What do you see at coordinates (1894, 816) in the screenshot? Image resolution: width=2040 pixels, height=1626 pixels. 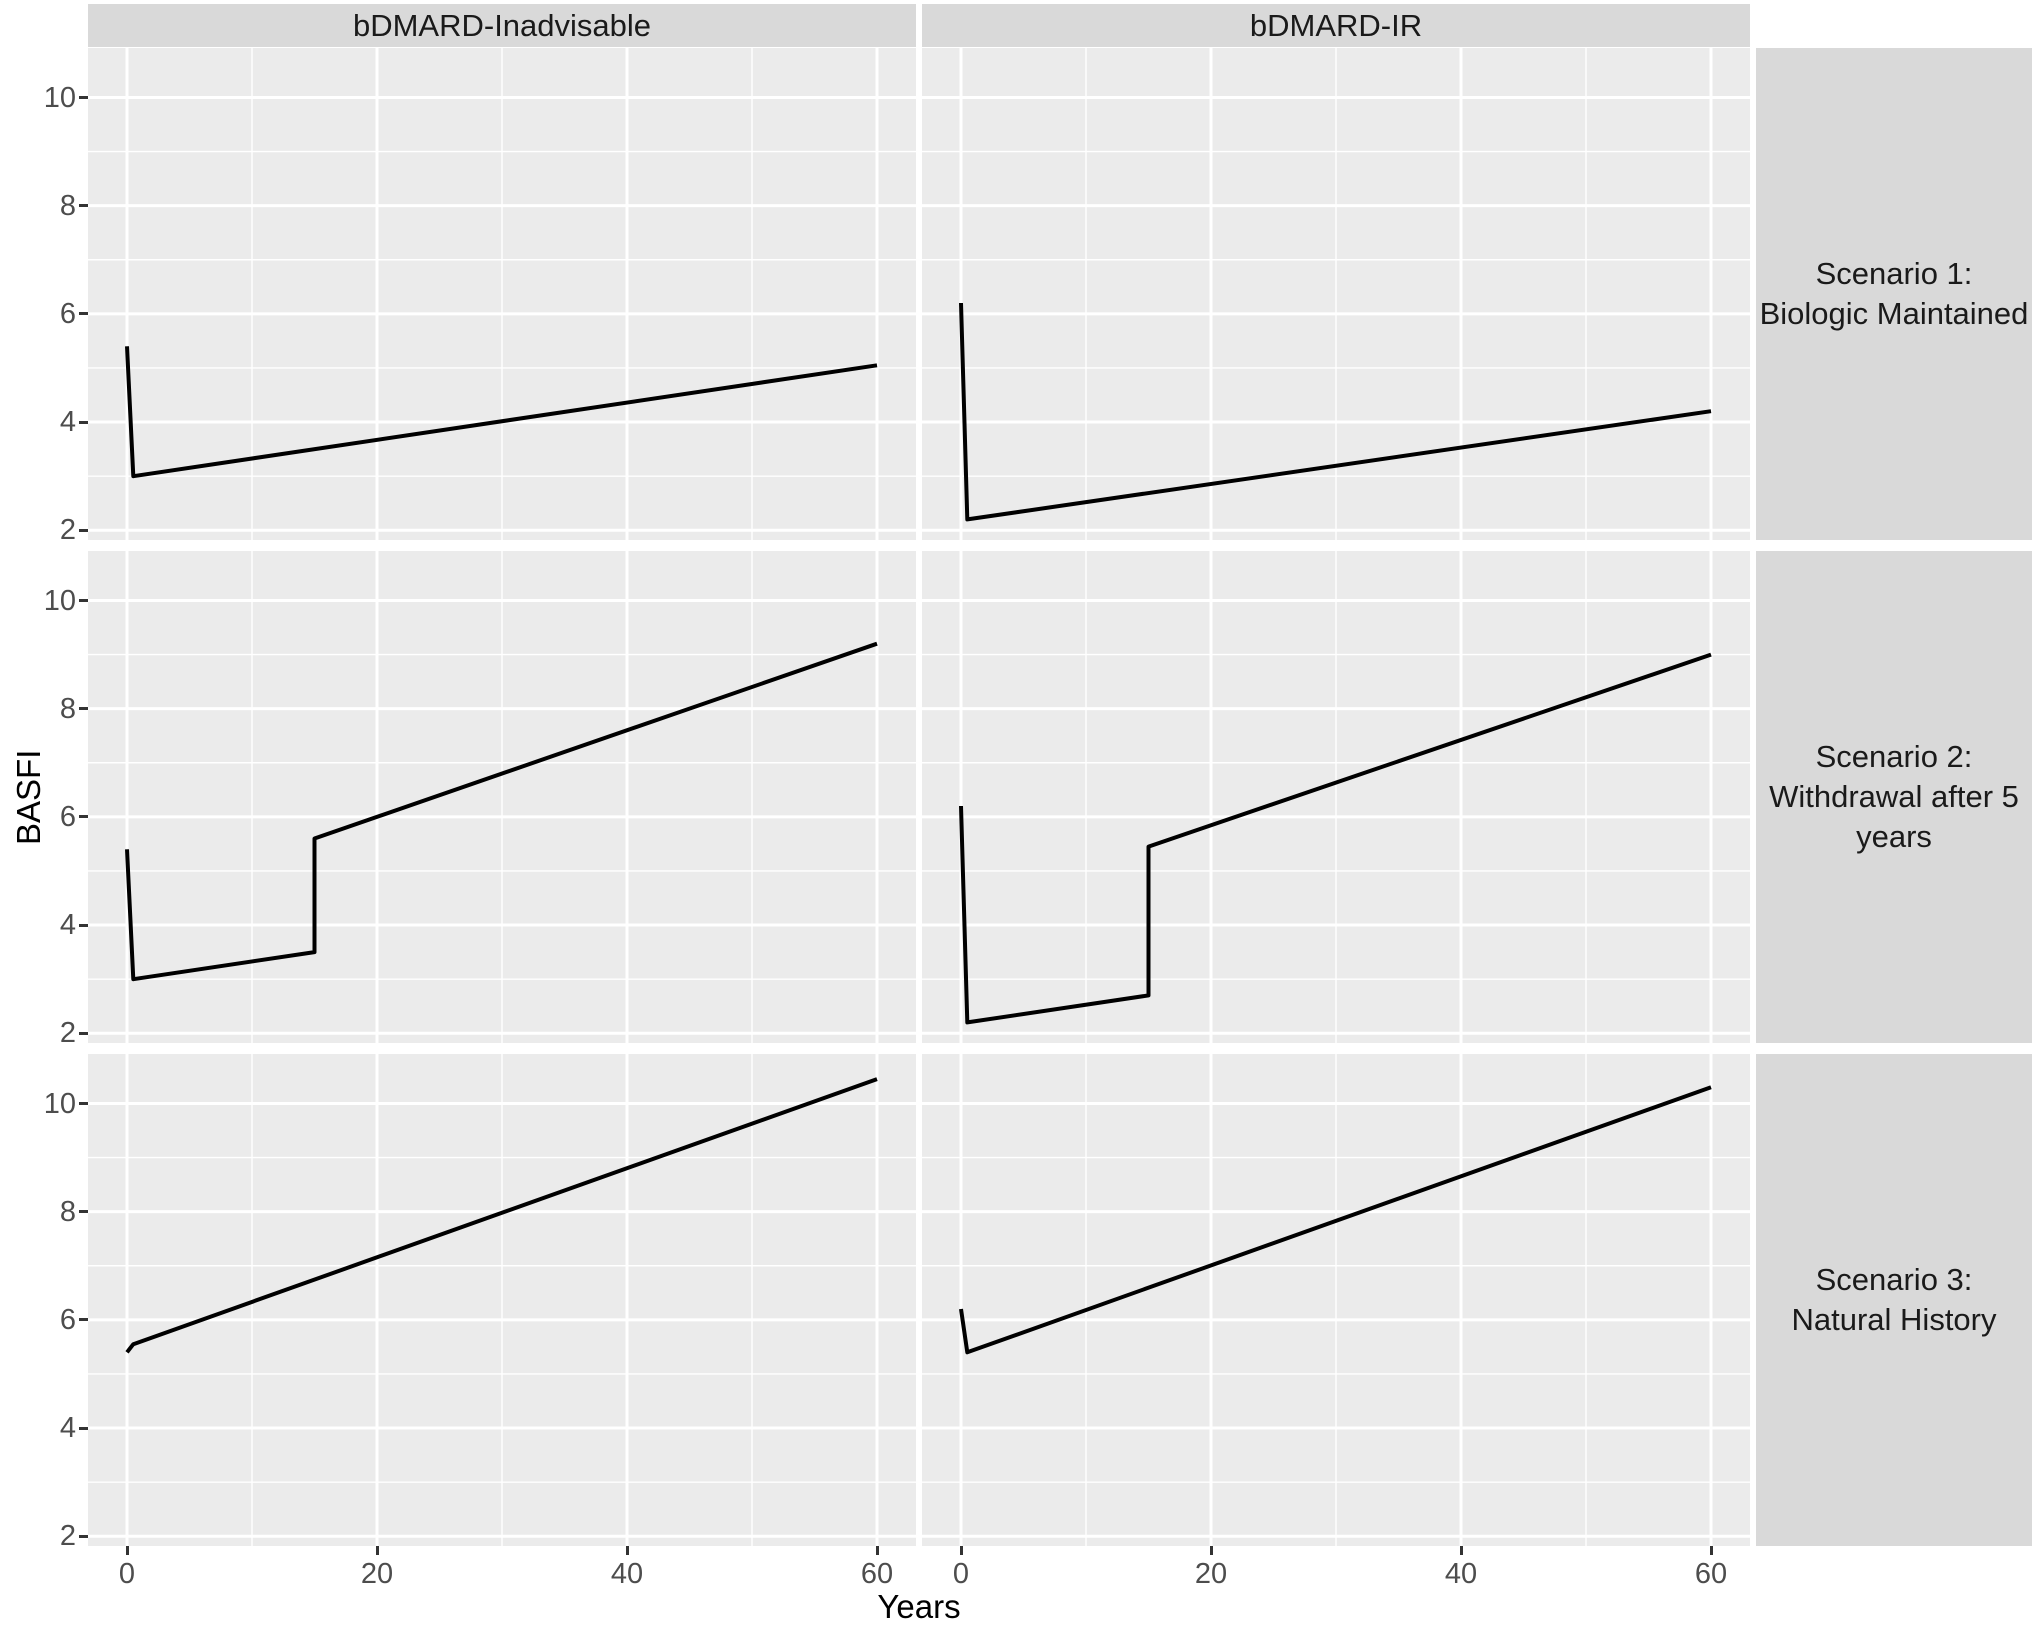 I see `facet-row-label-line: Withdrawal after 5 years` at bounding box center [1894, 816].